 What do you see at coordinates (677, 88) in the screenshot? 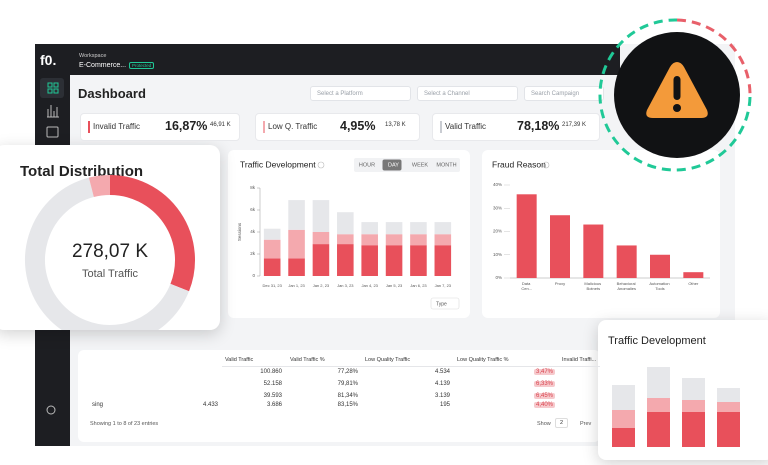
I see `exclamation` at bounding box center [677, 88].